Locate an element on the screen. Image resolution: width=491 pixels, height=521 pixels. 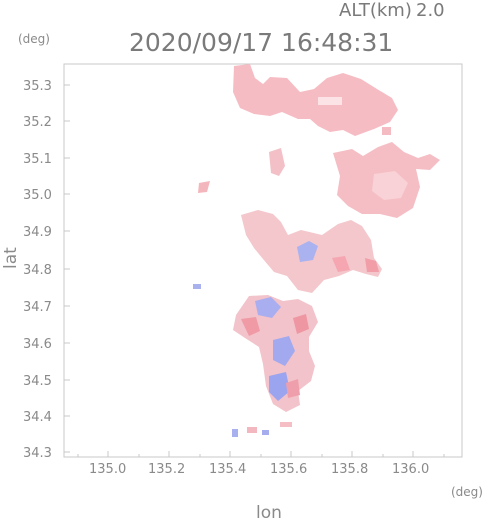
echo-north-highlight is located at coordinates (330, 101).